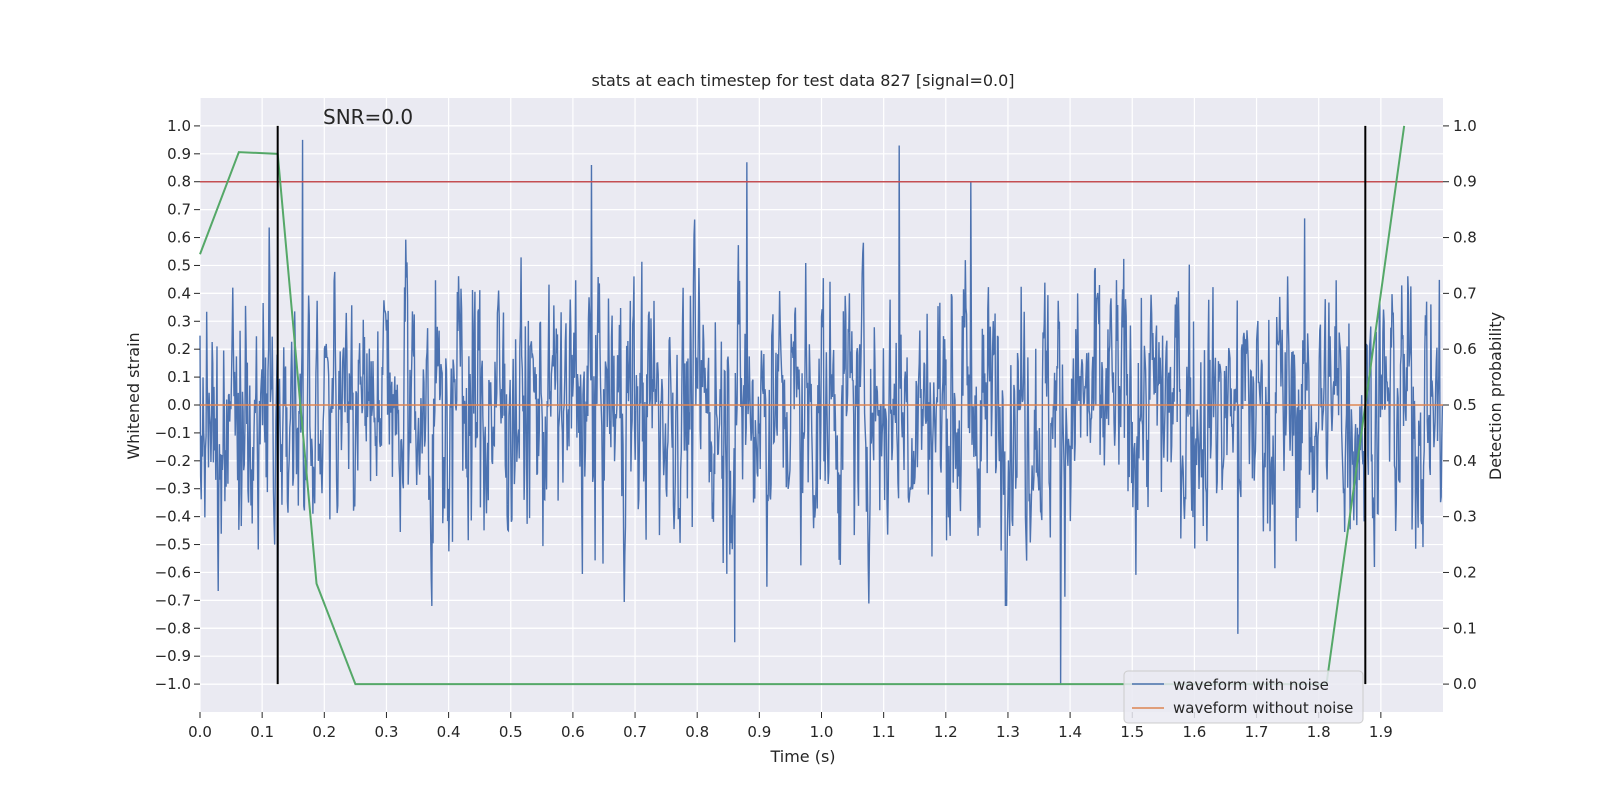 Image resolution: width=1600 pixels, height=800 pixels. What do you see at coordinates (179, 182) in the screenshot?
I see `y-tick-label: 0.8` at bounding box center [179, 182].